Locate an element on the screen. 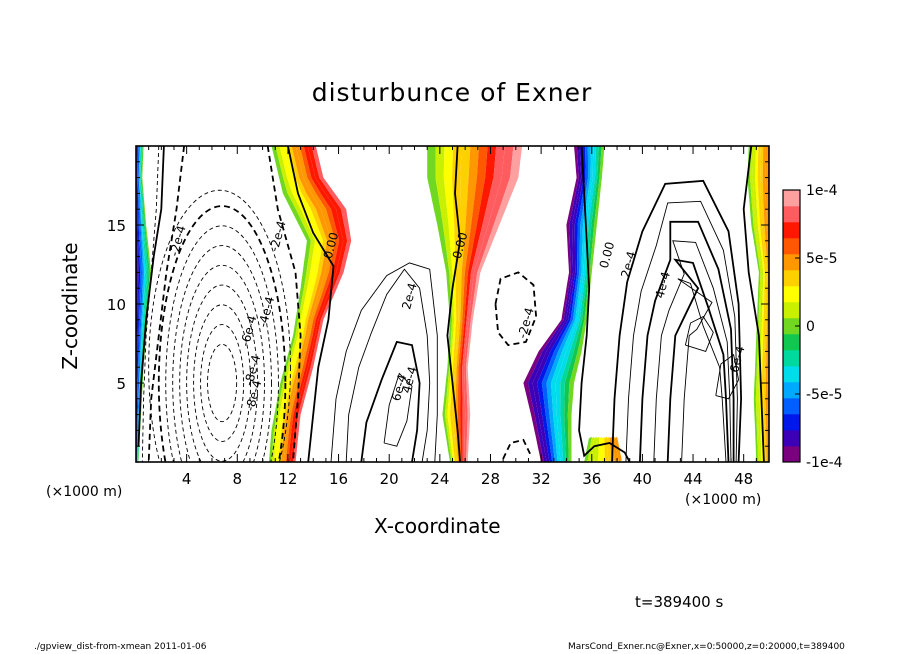 This screenshot has height=654, width=904. contour-label: 4e-4 is located at coordinates (662, 285).